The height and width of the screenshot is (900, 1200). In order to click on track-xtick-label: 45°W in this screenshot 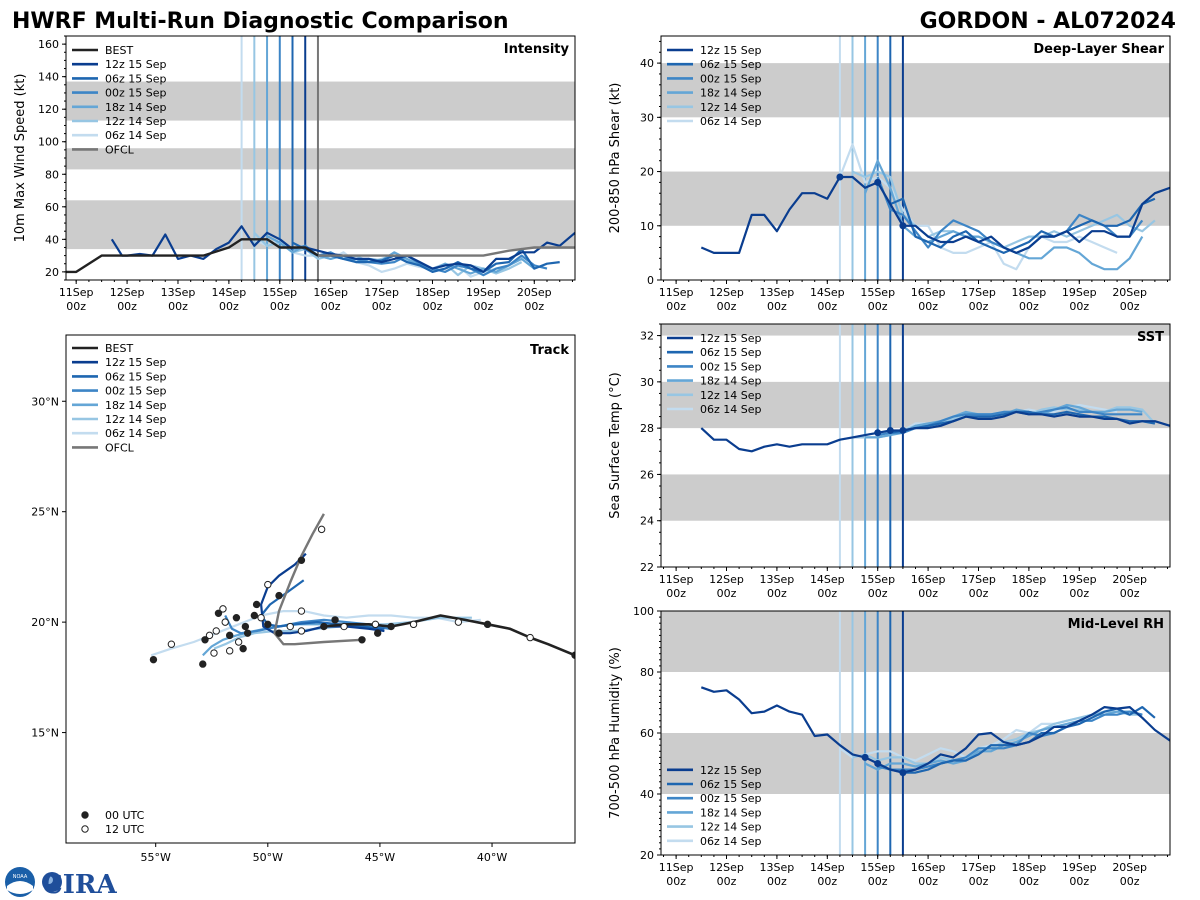, I will do `click(380, 857)`.